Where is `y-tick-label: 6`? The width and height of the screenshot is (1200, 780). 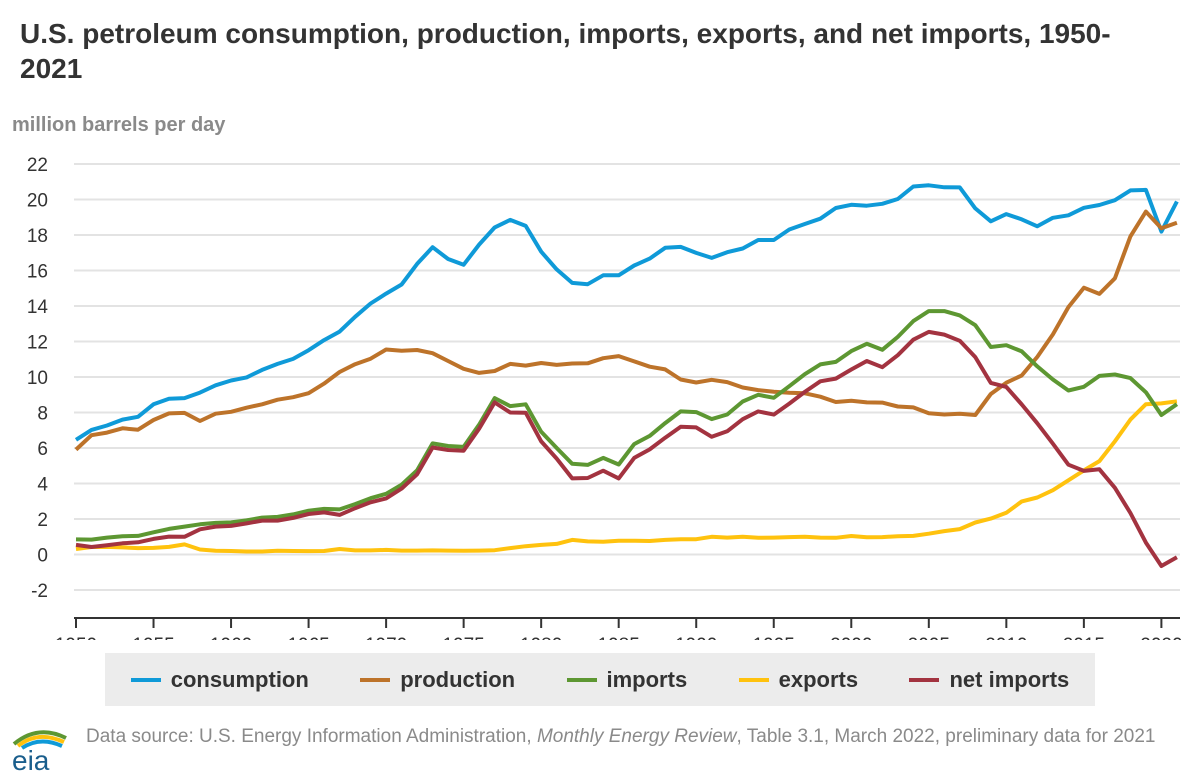 y-tick-label: 6 is located at coordinates (42, 449).